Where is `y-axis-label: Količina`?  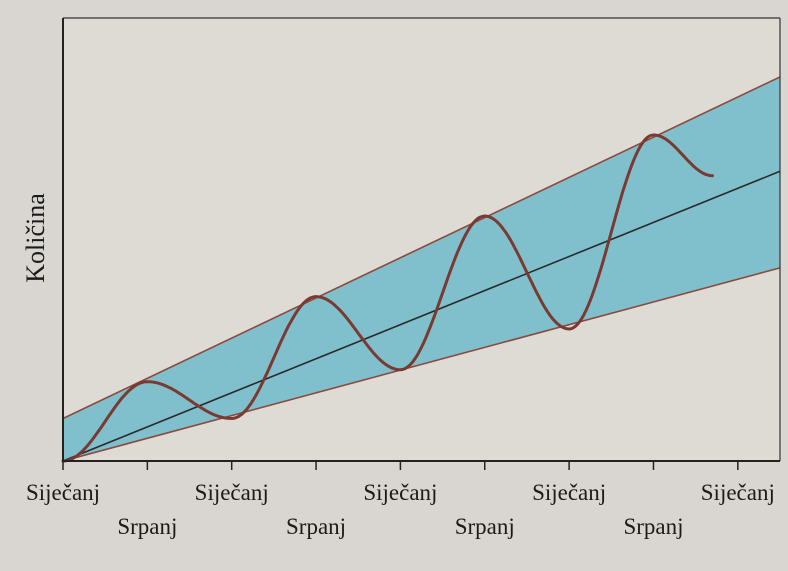 y-axis-label: Količina is located at coordinates (35, 238).